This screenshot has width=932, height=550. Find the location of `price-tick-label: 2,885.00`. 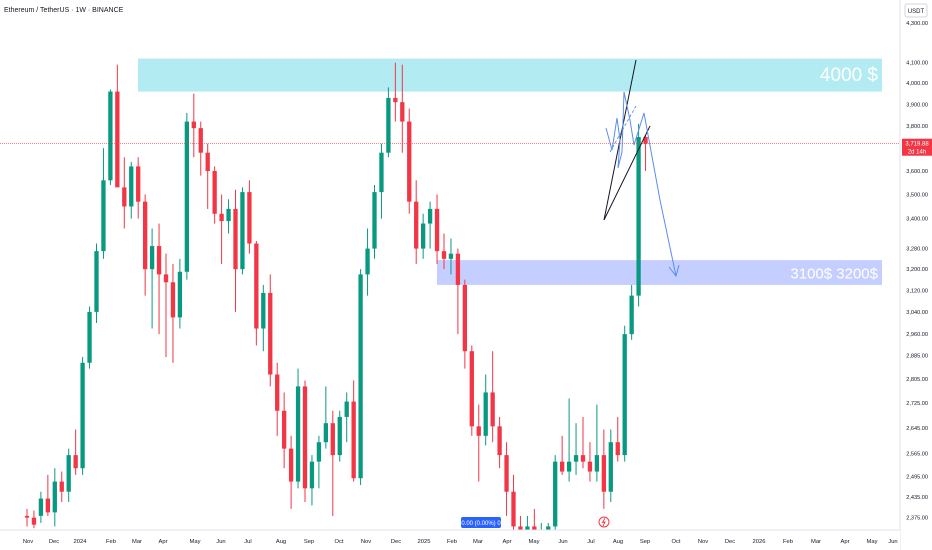

price-tick-label: 2,885.00 is located at coordinates (917, 357).